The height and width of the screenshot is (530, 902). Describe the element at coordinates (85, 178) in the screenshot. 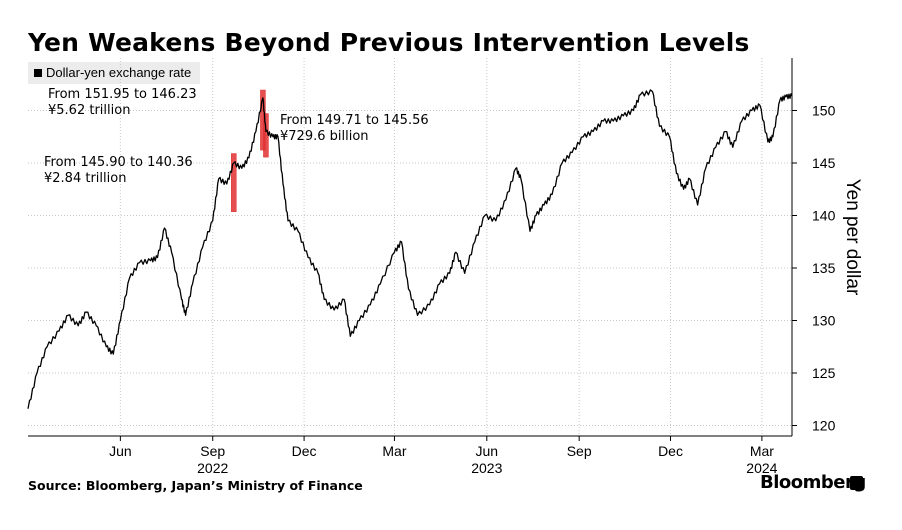

I see `annotation-line2: ¥2.84 trillion` at that location.